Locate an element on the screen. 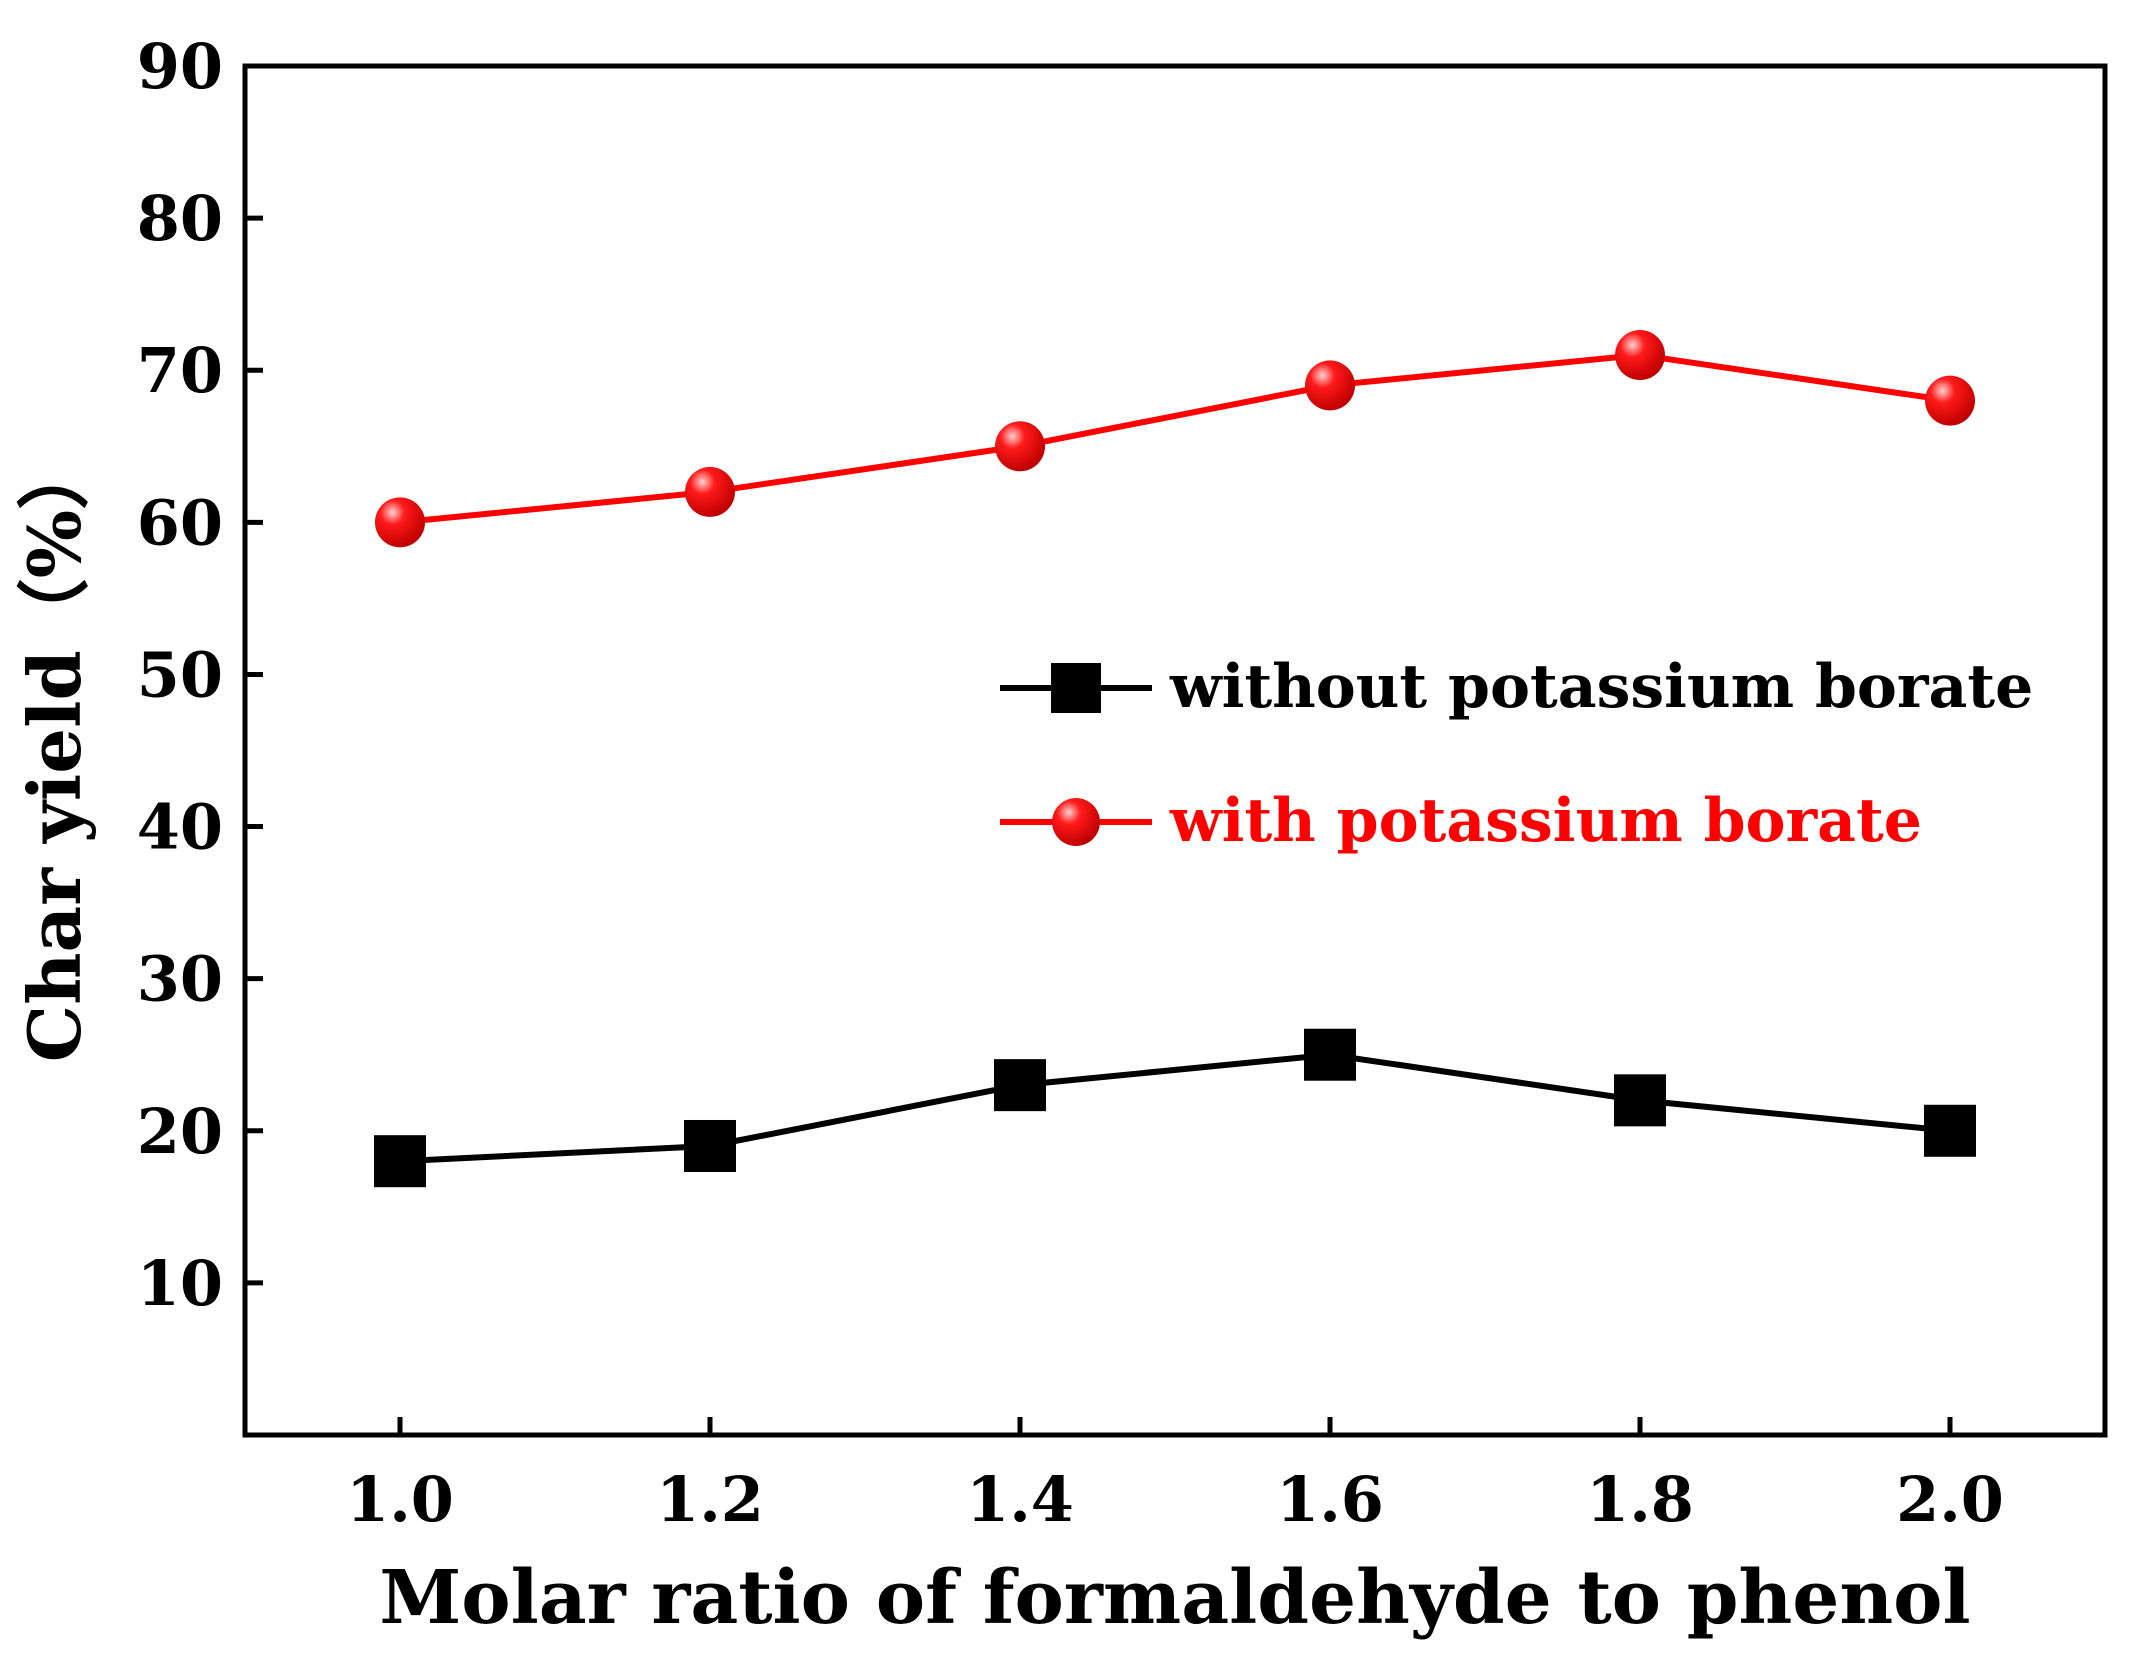  x-tick-label: 1.6 is located at coordinates (1330, 1499).